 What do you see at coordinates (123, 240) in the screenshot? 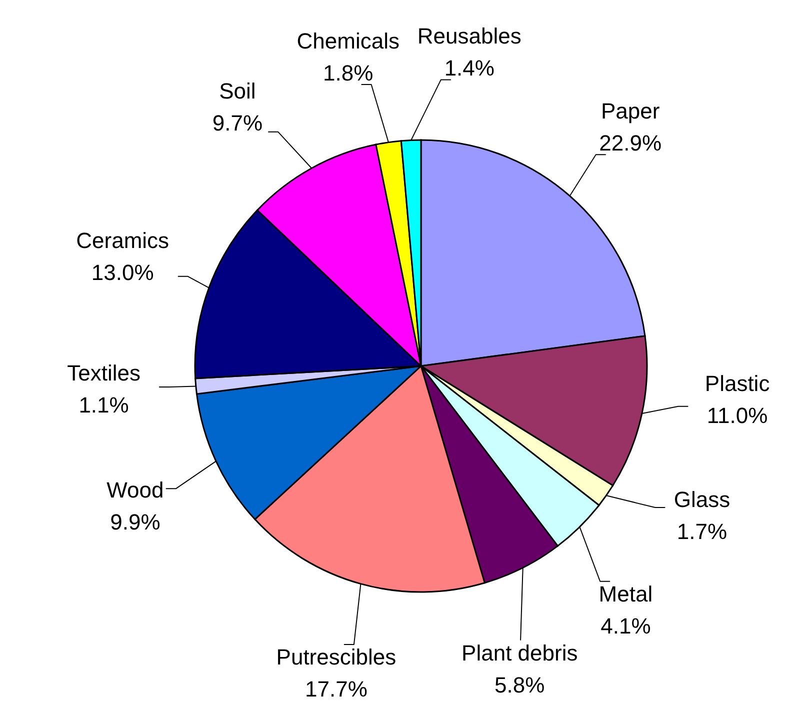
I see `slice-label: Ceramics` at bounding box center [123, 240].